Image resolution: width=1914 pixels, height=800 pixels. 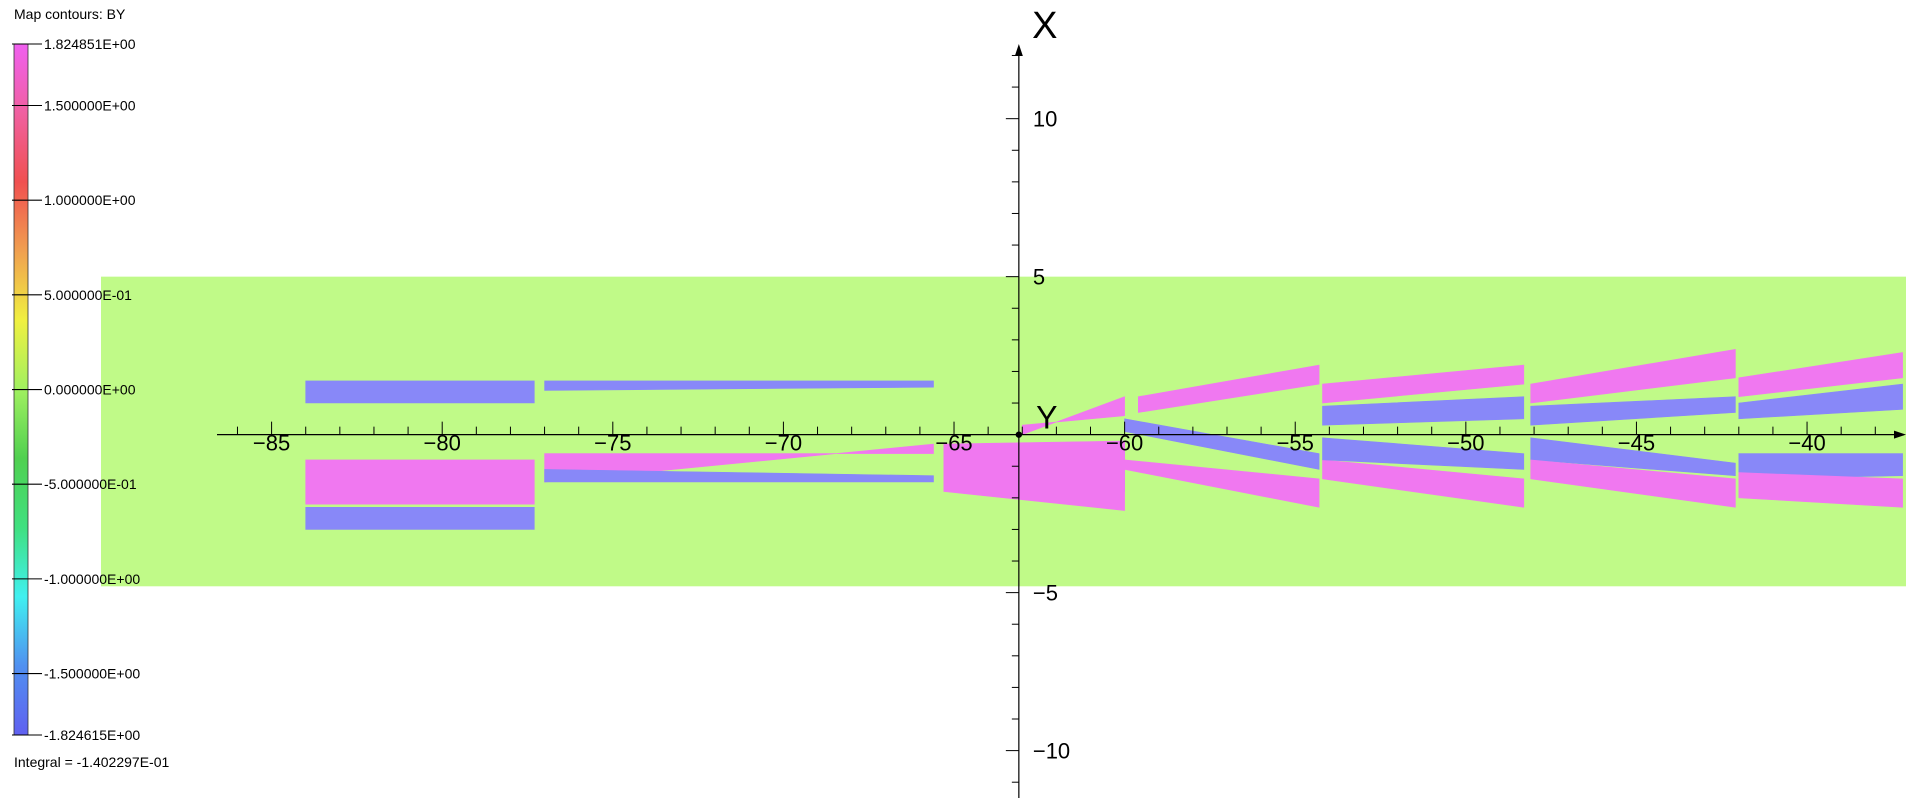 What do you see at coordinates (1045, 119) in the screenshot?
I see `x-tick-label: 10` at bounding box center [1045, 119].